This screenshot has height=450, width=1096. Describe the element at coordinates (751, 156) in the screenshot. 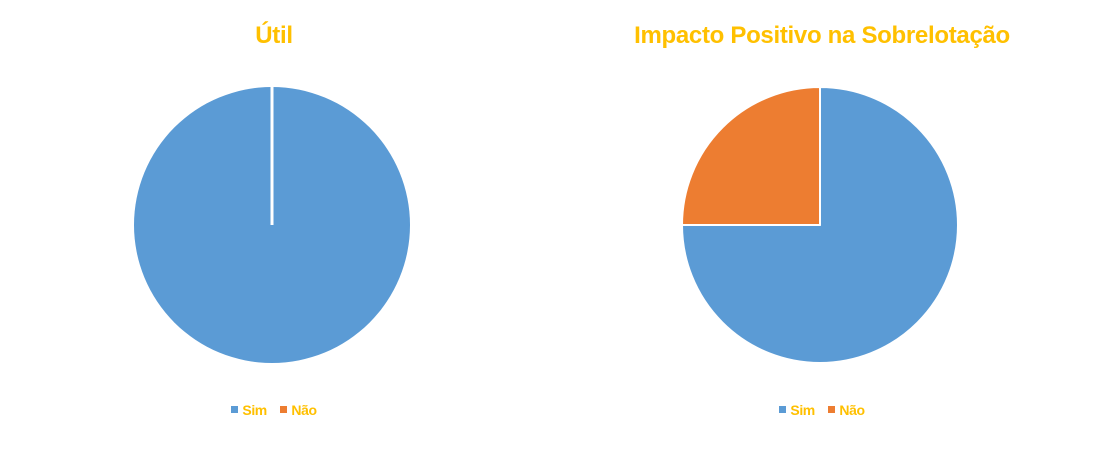

I see `pie-slice-nao` at that location.